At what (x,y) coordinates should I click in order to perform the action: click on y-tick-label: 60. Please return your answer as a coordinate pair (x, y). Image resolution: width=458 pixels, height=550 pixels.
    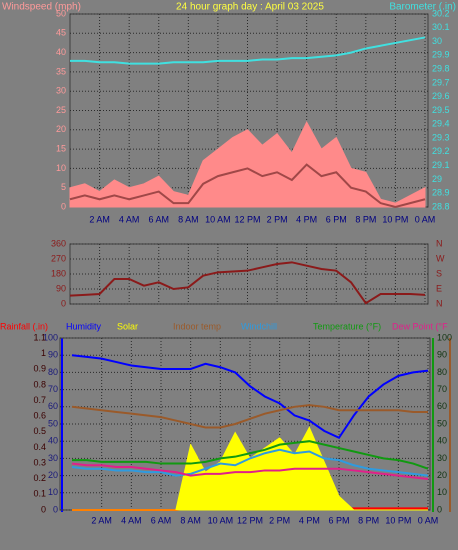
    Looking at the image, I should click on (53, 406).